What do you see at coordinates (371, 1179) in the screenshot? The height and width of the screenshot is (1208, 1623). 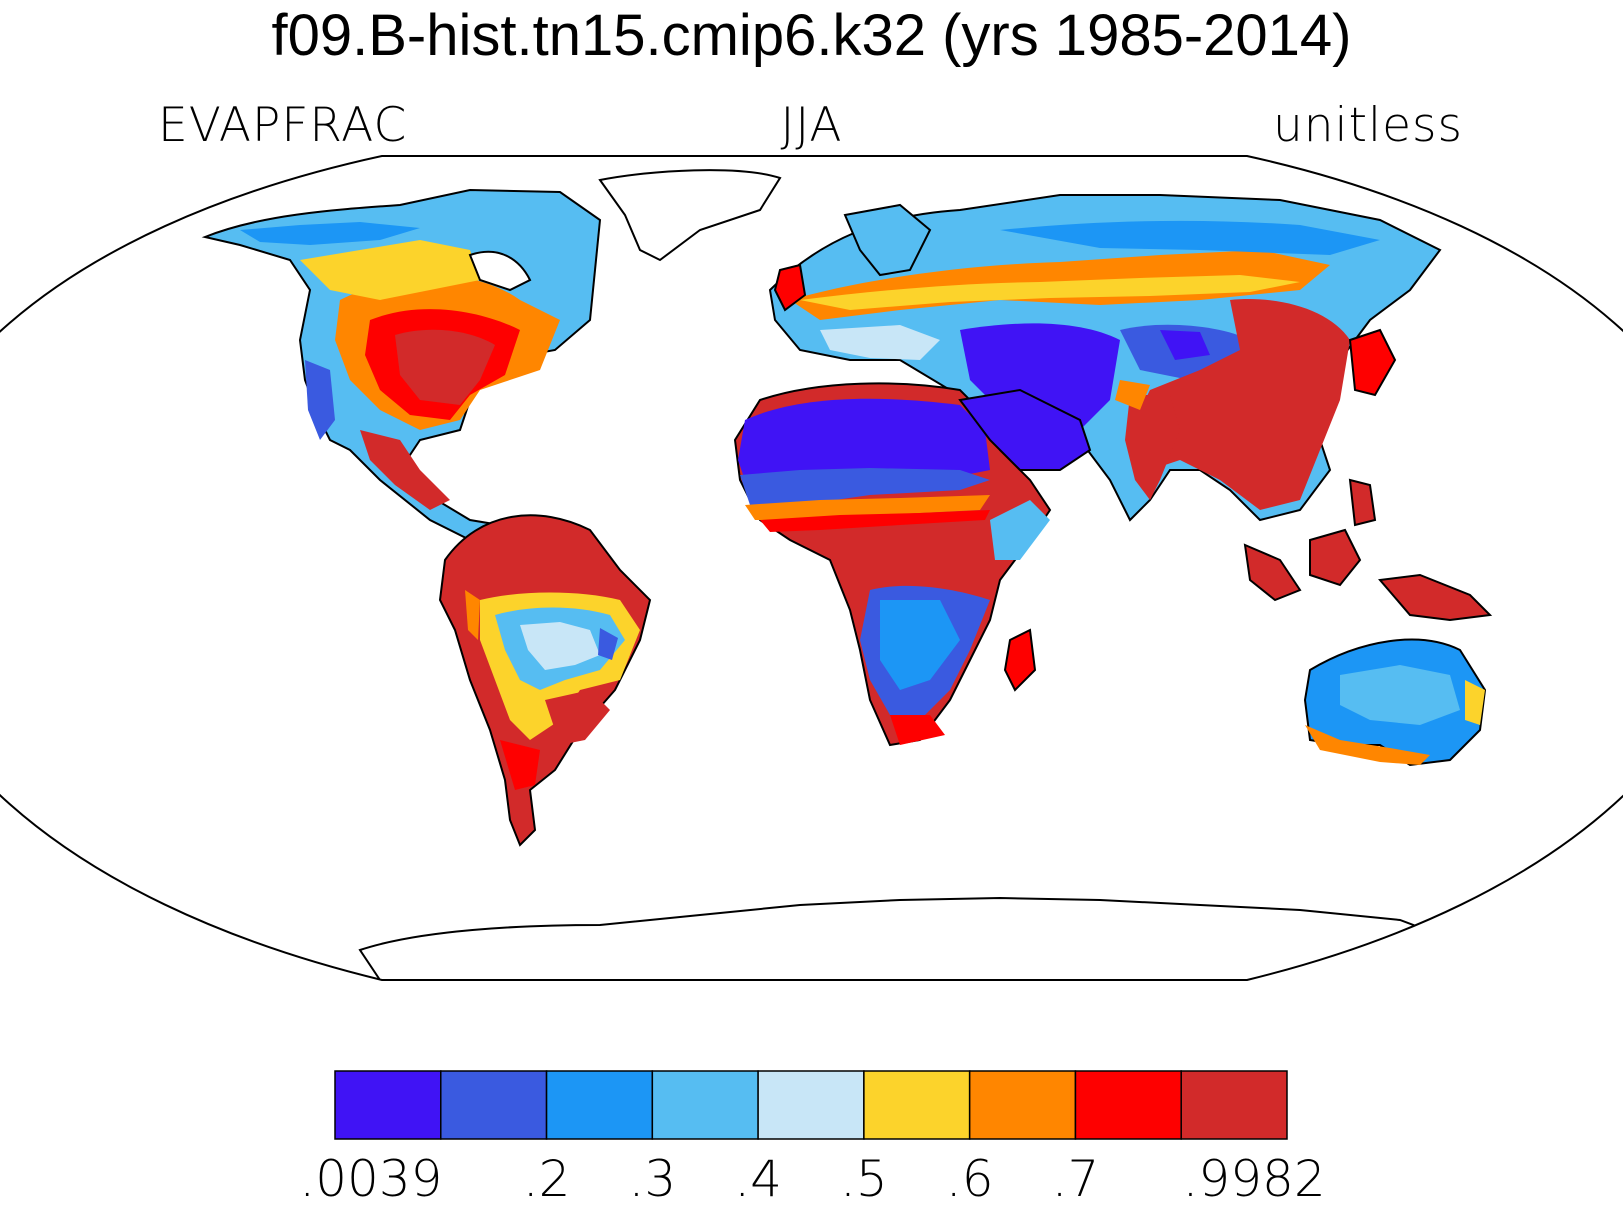 I see `colorbar-tick: .0039` at bounding box center [371, 1179].